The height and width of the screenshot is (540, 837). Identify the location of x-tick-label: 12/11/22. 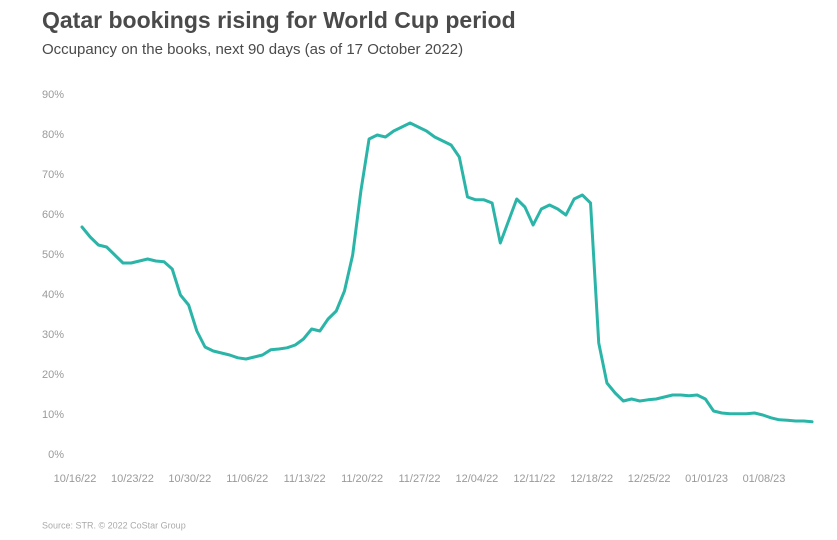
(534, 479).